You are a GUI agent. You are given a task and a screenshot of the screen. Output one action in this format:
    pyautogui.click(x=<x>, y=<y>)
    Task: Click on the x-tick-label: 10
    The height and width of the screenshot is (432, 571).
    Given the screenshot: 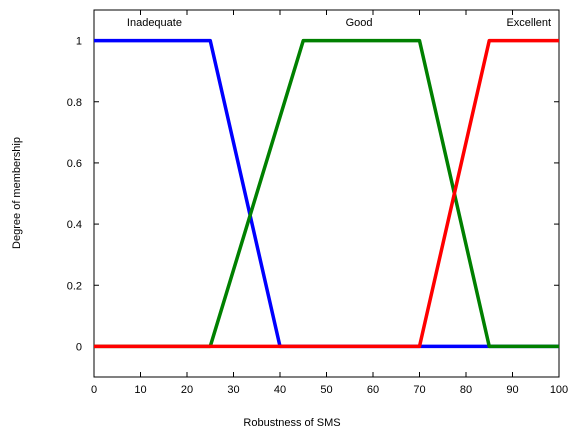 What is the action you would take?
    pyautogui.click(x=140, y=390)
    